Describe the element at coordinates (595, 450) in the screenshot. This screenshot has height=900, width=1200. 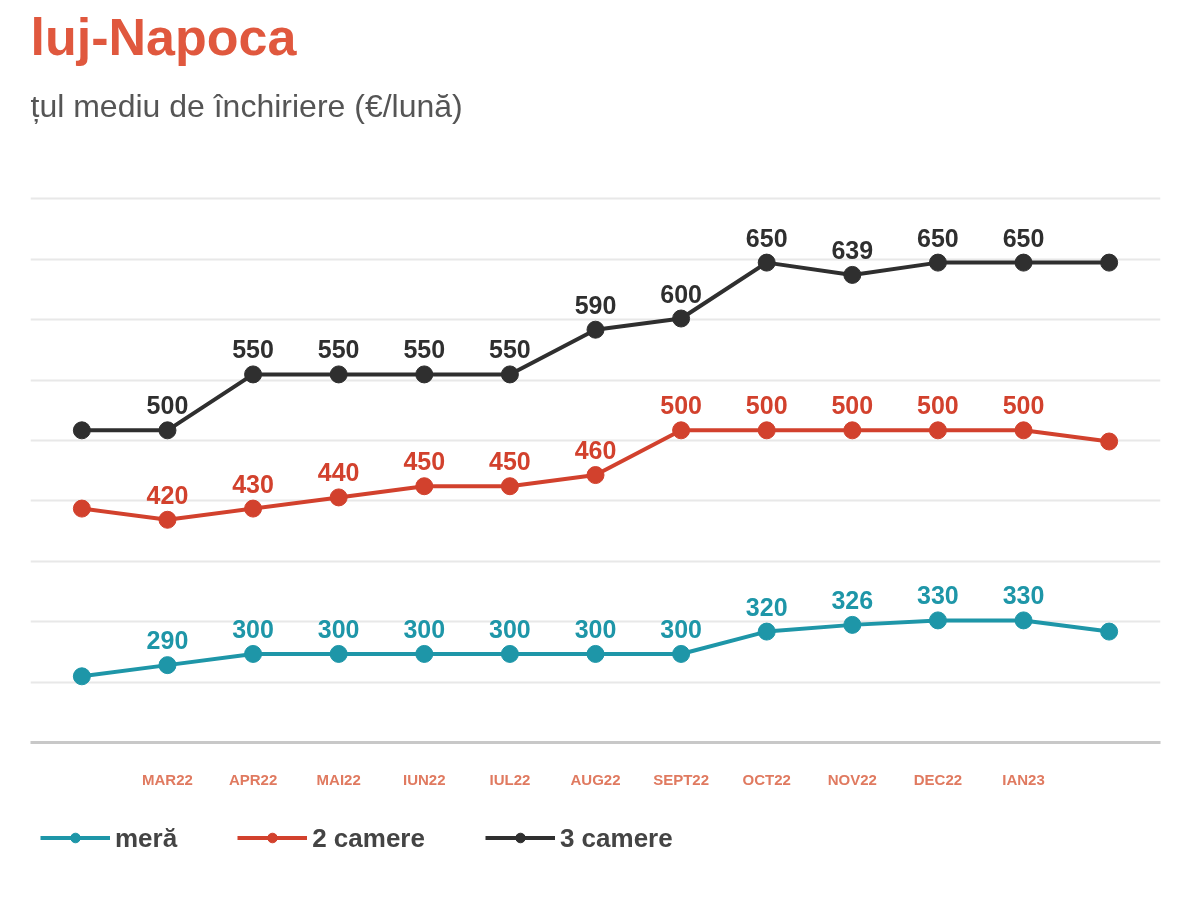
I see `data-label: 460` at that location.